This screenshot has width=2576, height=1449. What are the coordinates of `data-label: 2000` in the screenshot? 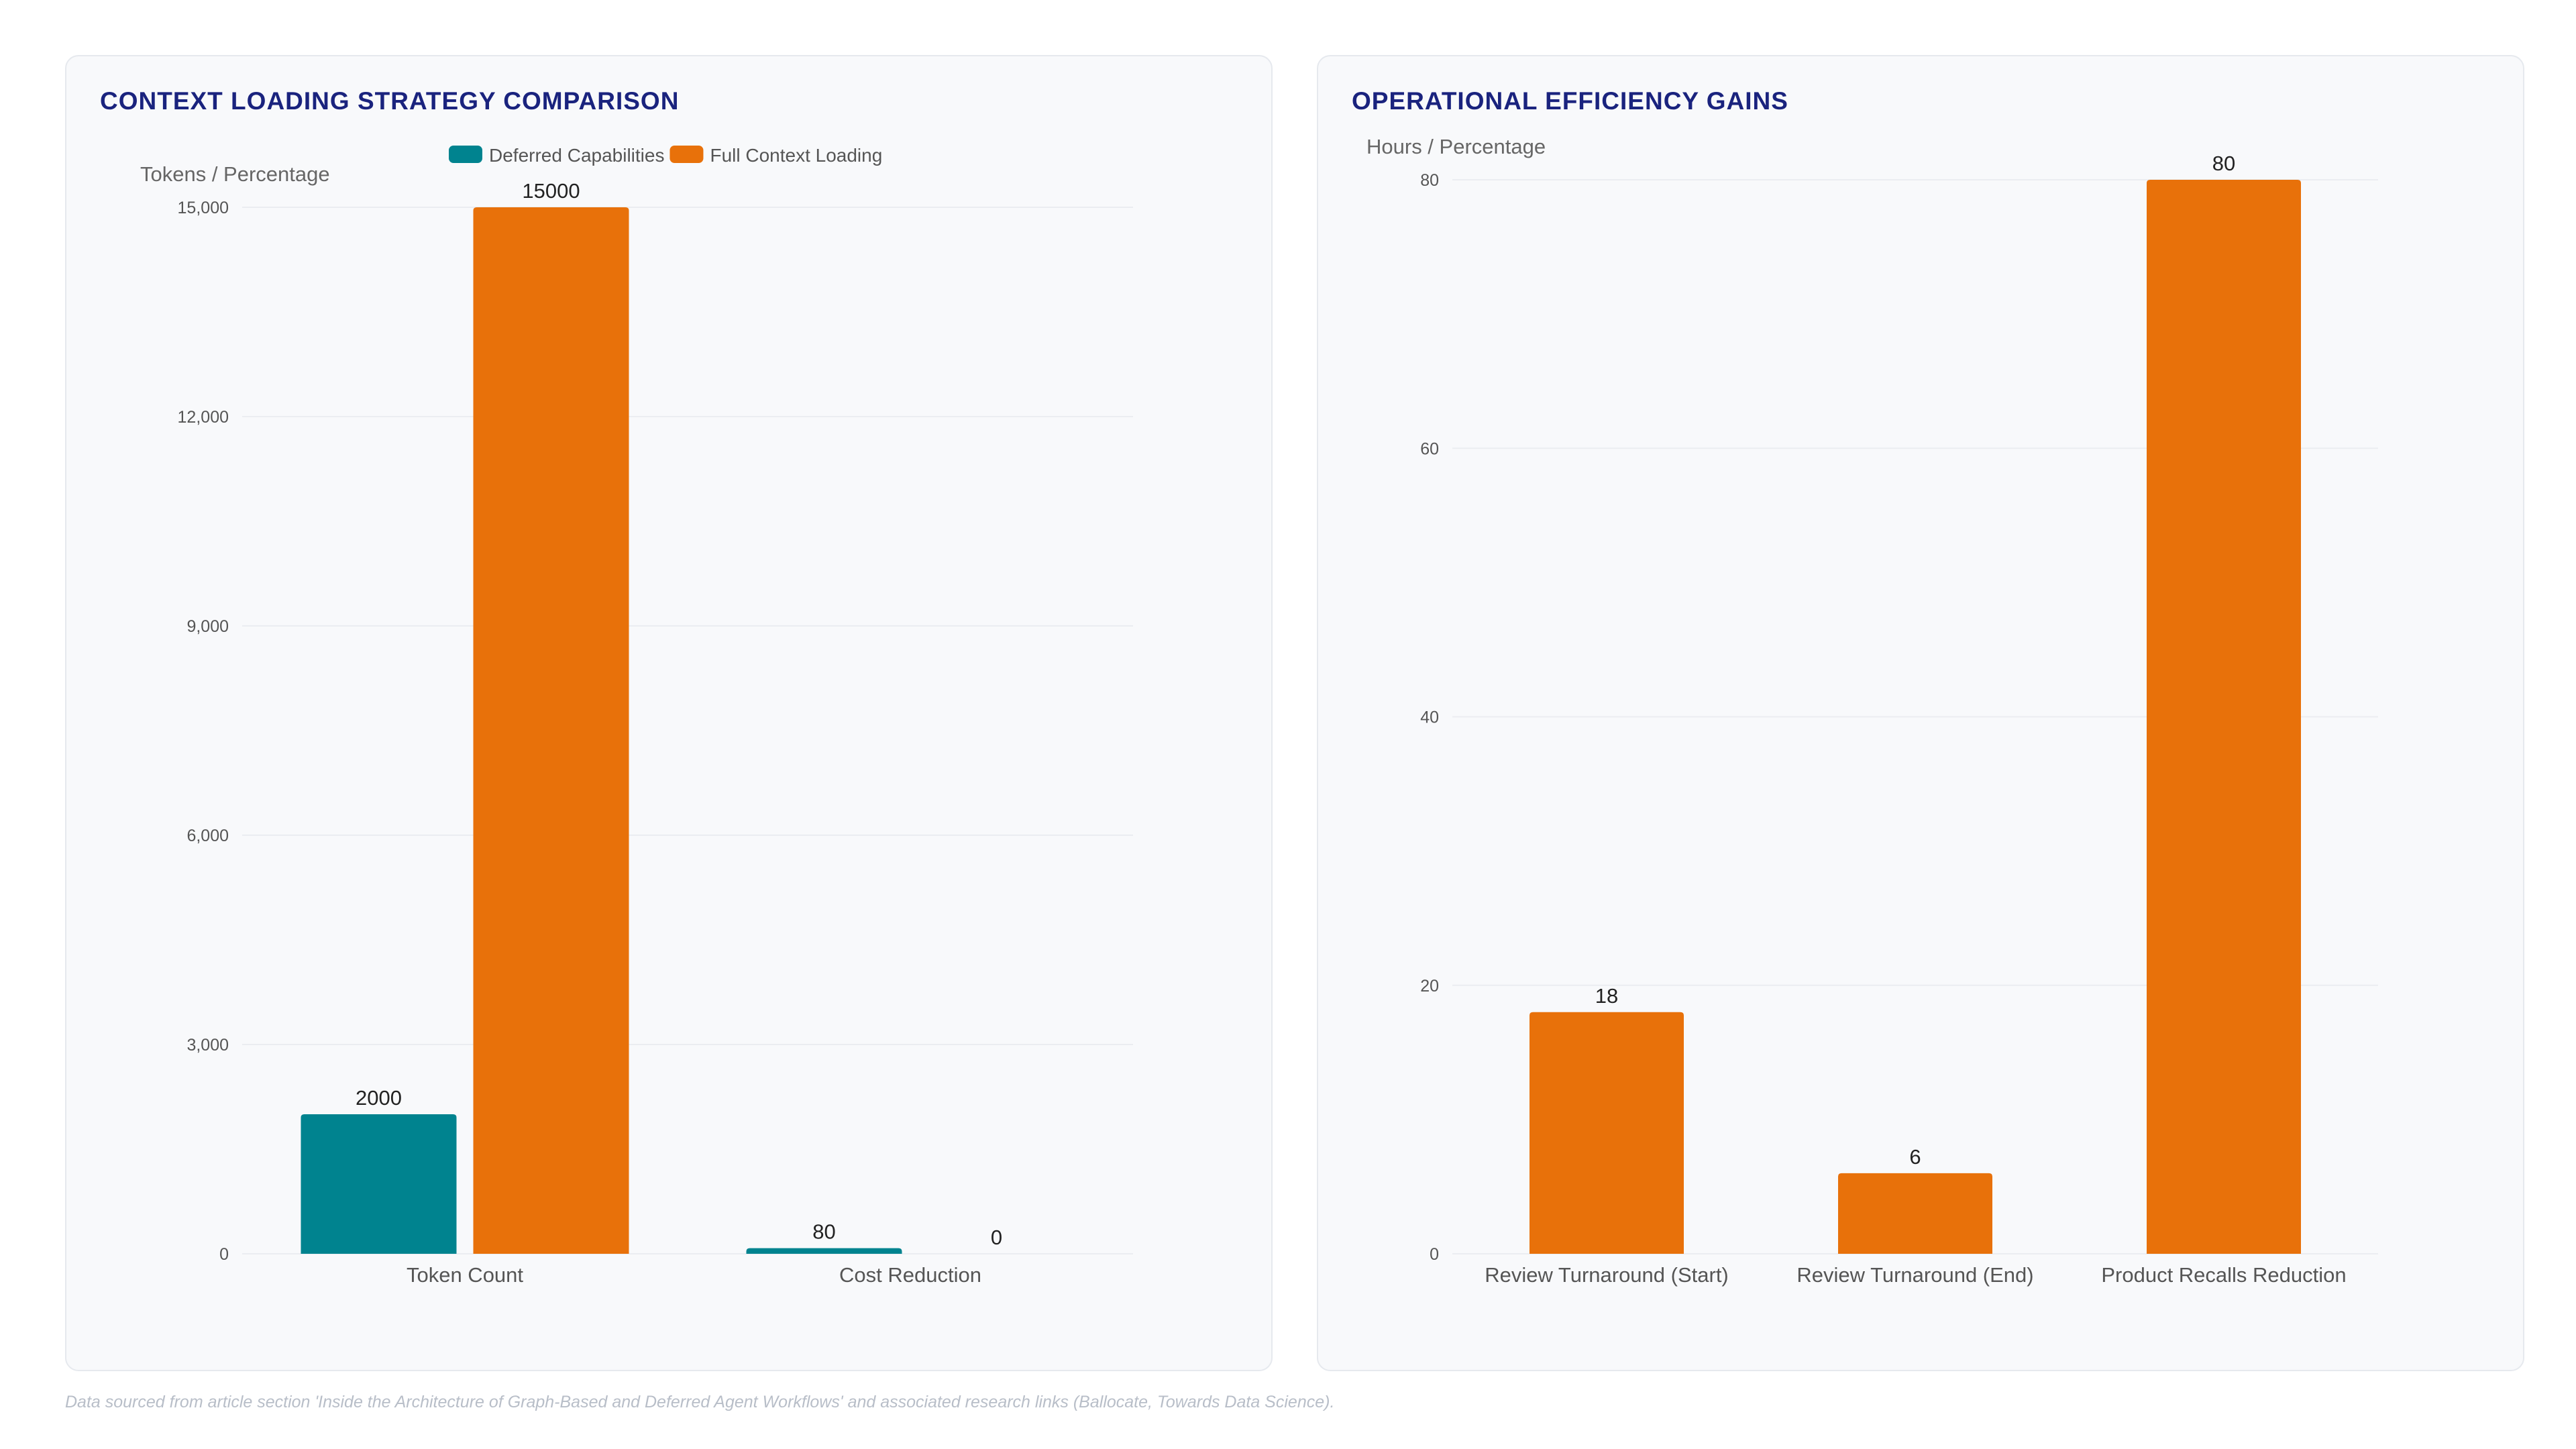 It's located at (379, 1098).